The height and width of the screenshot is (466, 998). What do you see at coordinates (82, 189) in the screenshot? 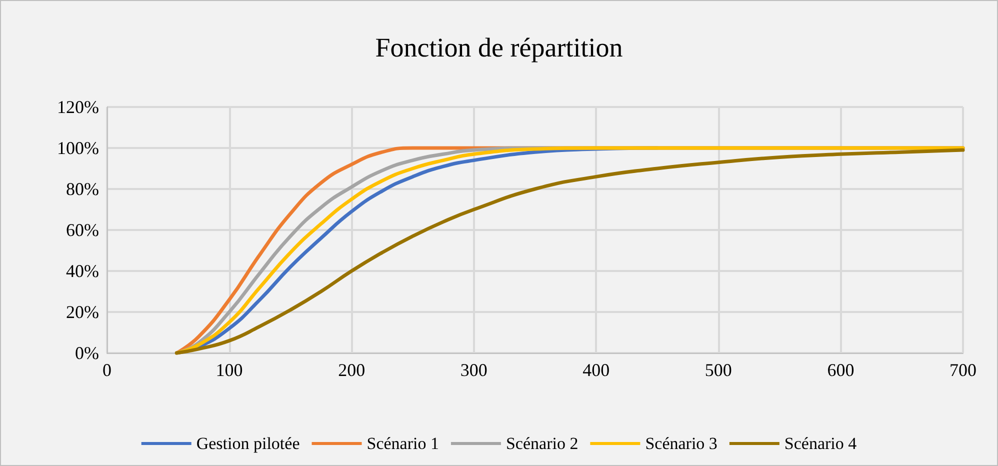
I see `y-tick-label: 80%` at bounding box center [82, 189].